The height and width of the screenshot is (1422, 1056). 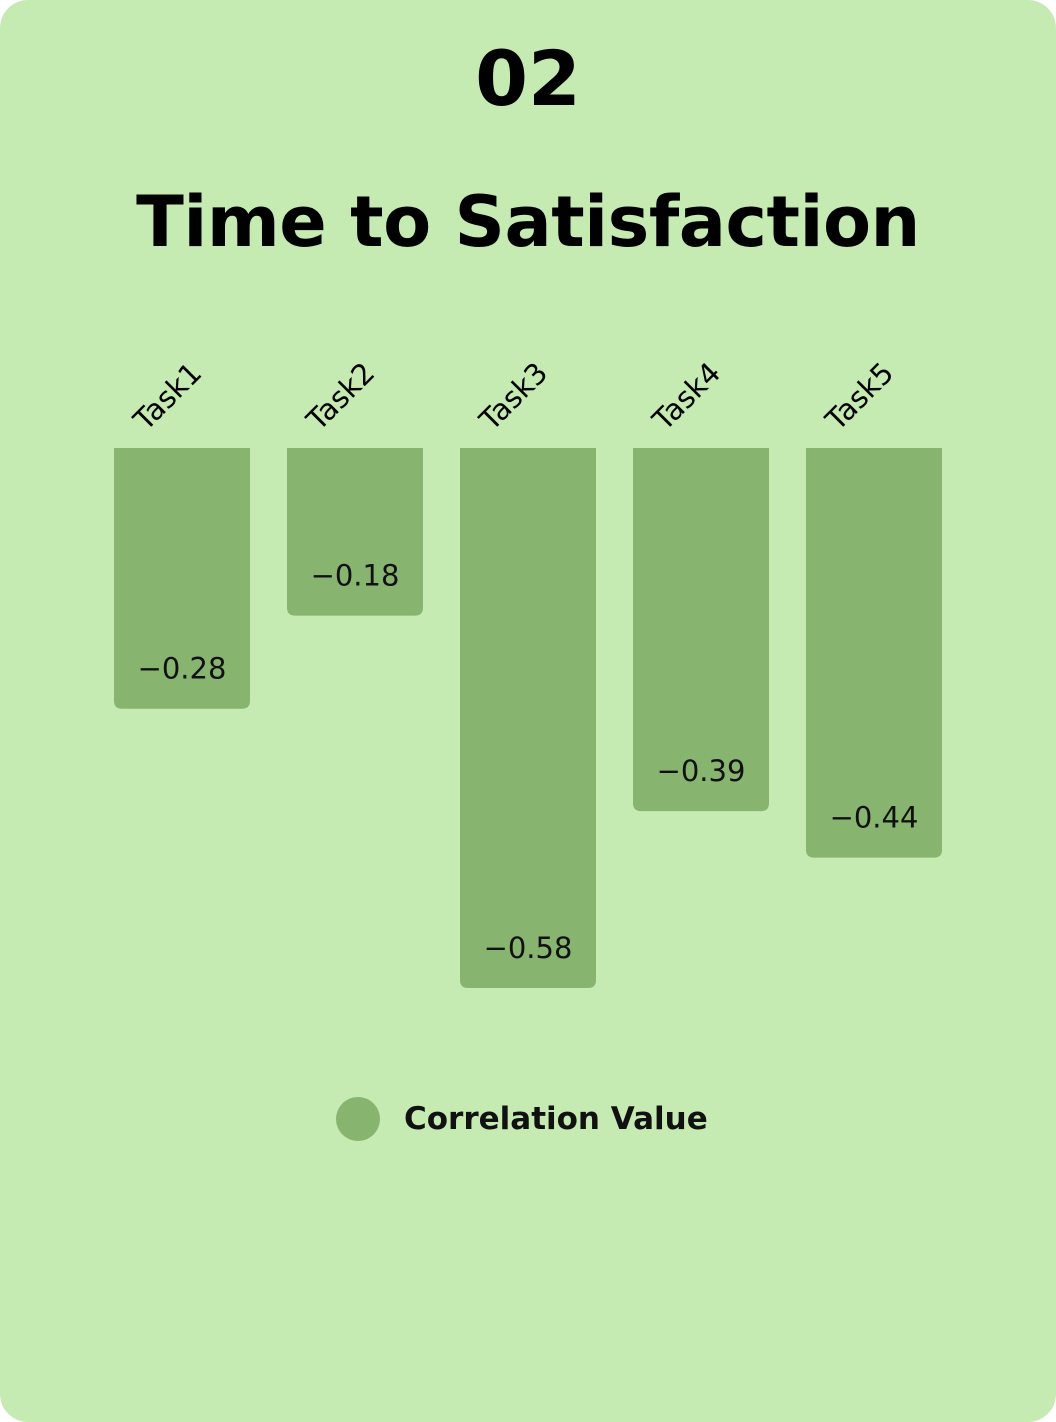 What do you see at coordinates (182, 669) in the screenshot?
I see `data-label-task1: −0.28` at bounding box center [182, 669].